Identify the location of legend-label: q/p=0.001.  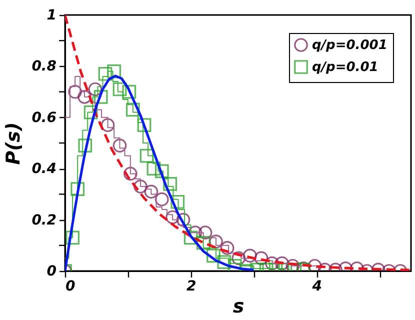
(350, 45).